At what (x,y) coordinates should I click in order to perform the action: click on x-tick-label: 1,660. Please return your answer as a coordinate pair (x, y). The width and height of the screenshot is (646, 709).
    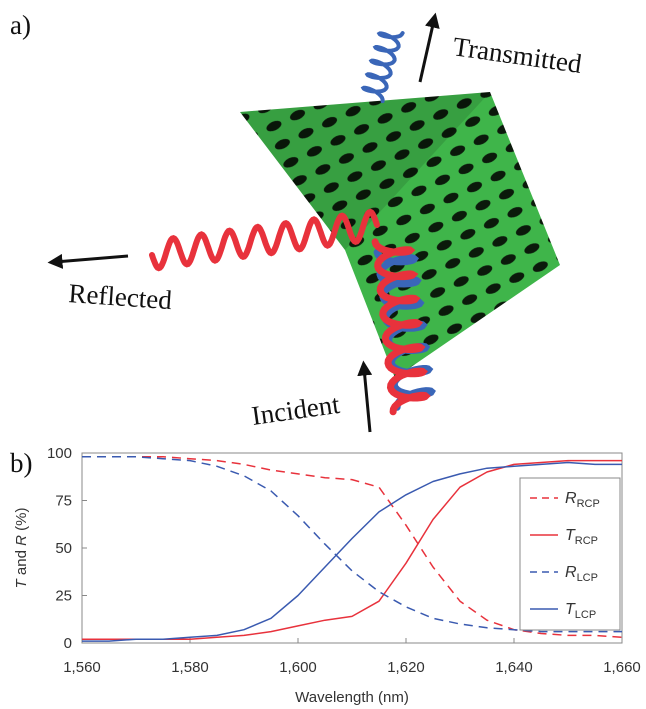
    Looking at the image, I should click on (622, 667).